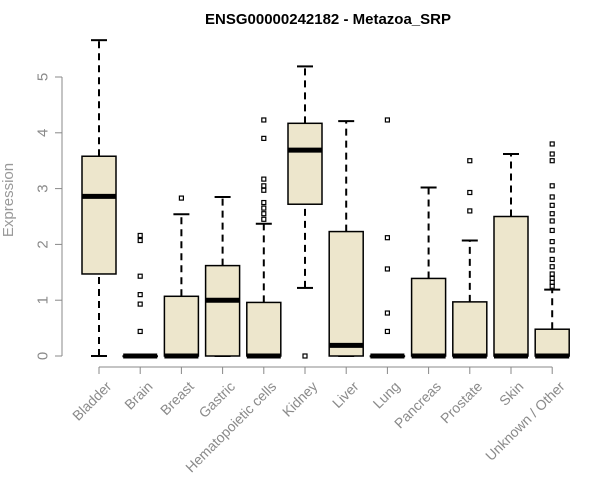  Describe the element at coordinates (511, 393) in the screenshot. I see `x-tick-label: Skin` at that location.